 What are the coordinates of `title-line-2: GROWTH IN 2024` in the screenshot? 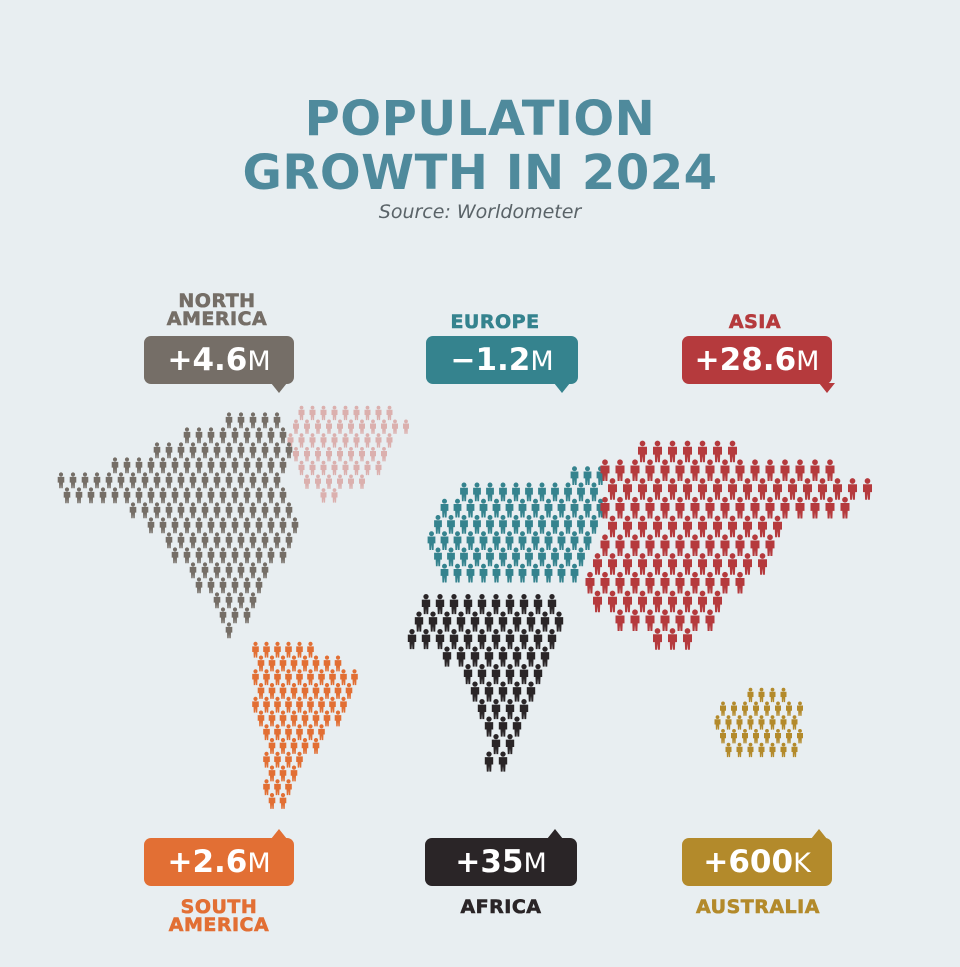 It's located at (480, 173).